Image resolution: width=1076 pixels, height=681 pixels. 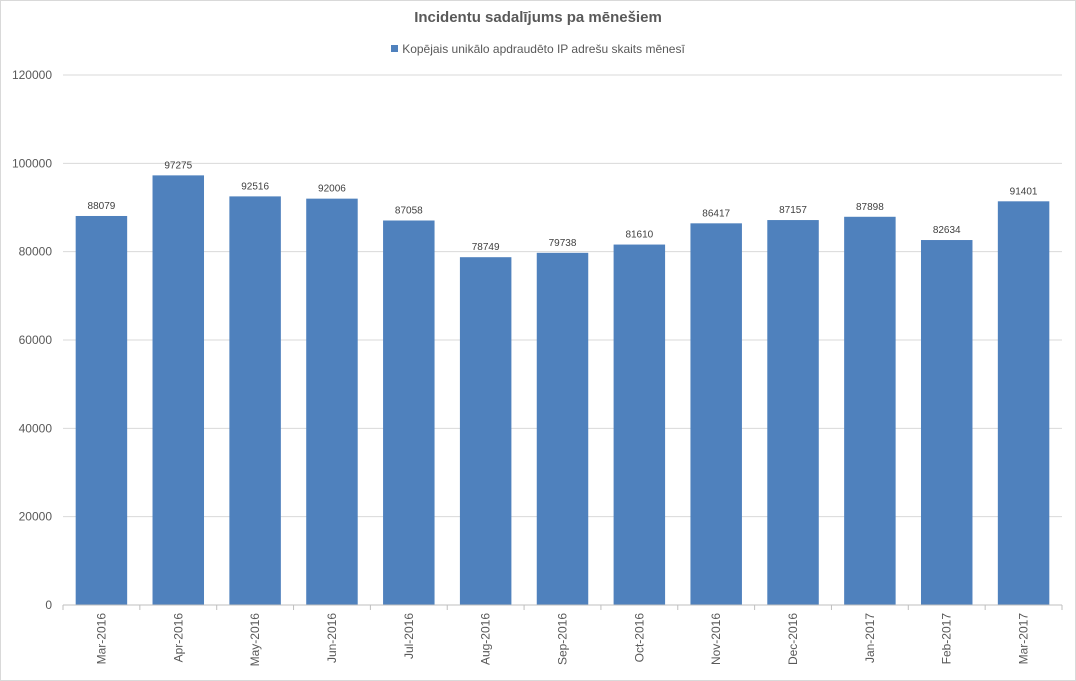 What do you see at coordinates (793, 639) in the screenshot?
I see `x-tick-label: Dec-2016` at bounding box center [793, 639].